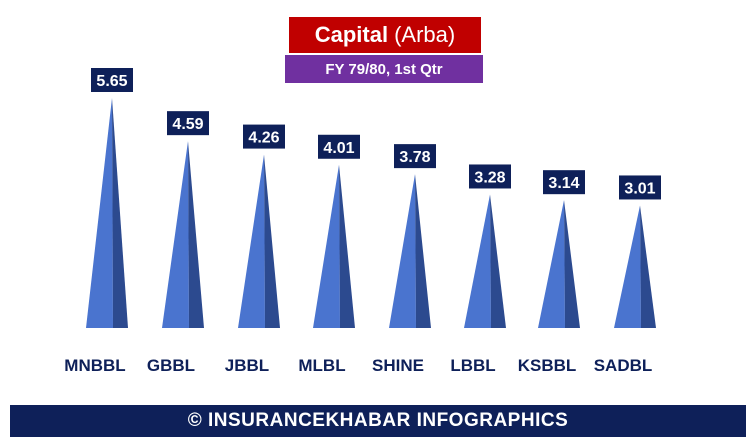 The height and width of the screenshot is (445, 751). I want to click on category-label: MNBBL, so click(94, 365).